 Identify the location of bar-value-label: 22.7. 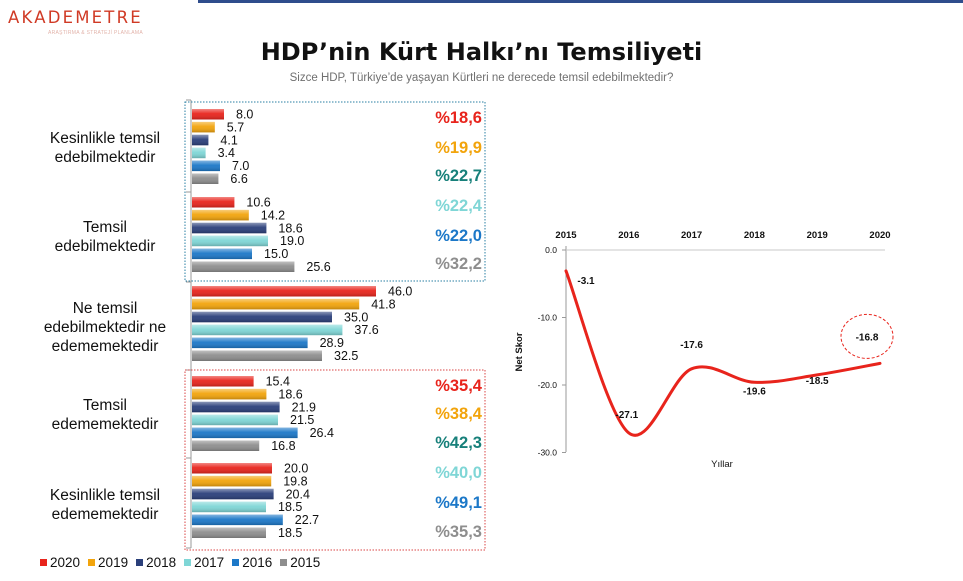
(307, 520).